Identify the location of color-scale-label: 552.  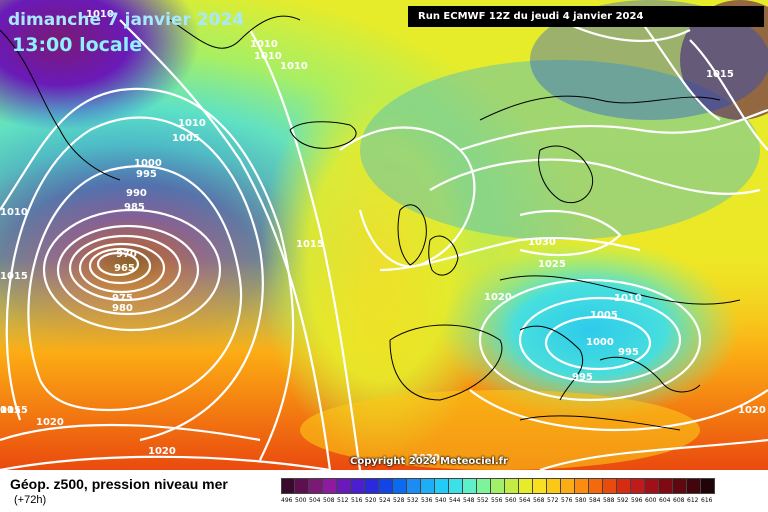
(483, 500).